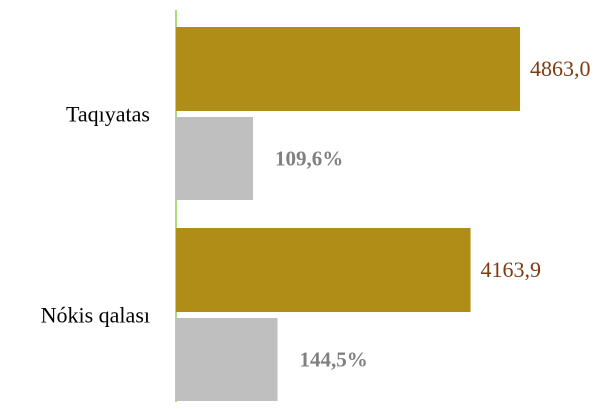 The width and height of the screenshot is (612, 409). Describe the element at coordinates (560, 68) in the screenshot. I see `data-label-value: 4863,0` at that location.